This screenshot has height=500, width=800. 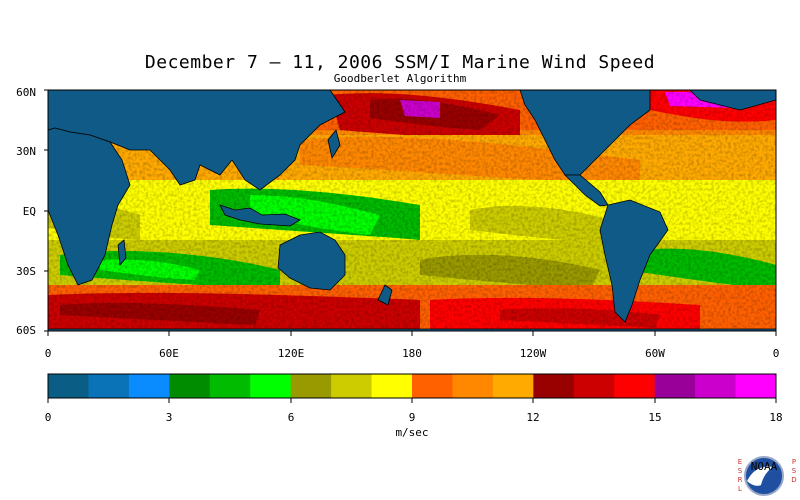 I want to click on noaa-logo-icon: NOAA, so click(x=764, y=476).